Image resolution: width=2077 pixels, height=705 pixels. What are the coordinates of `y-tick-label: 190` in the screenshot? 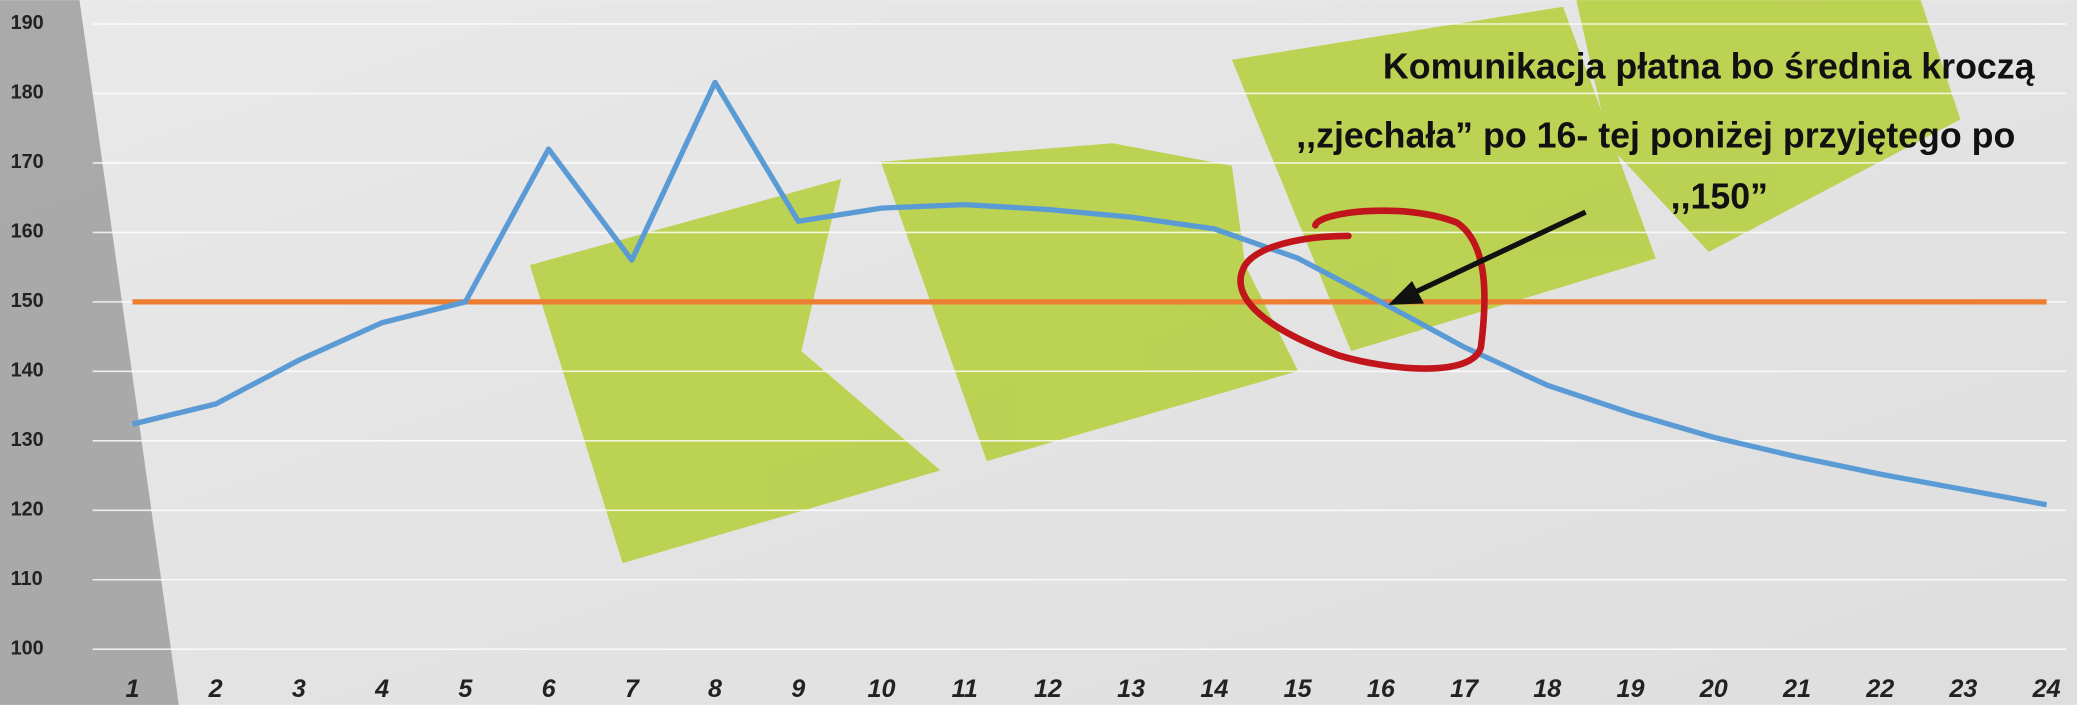 It's located at (27, 23).